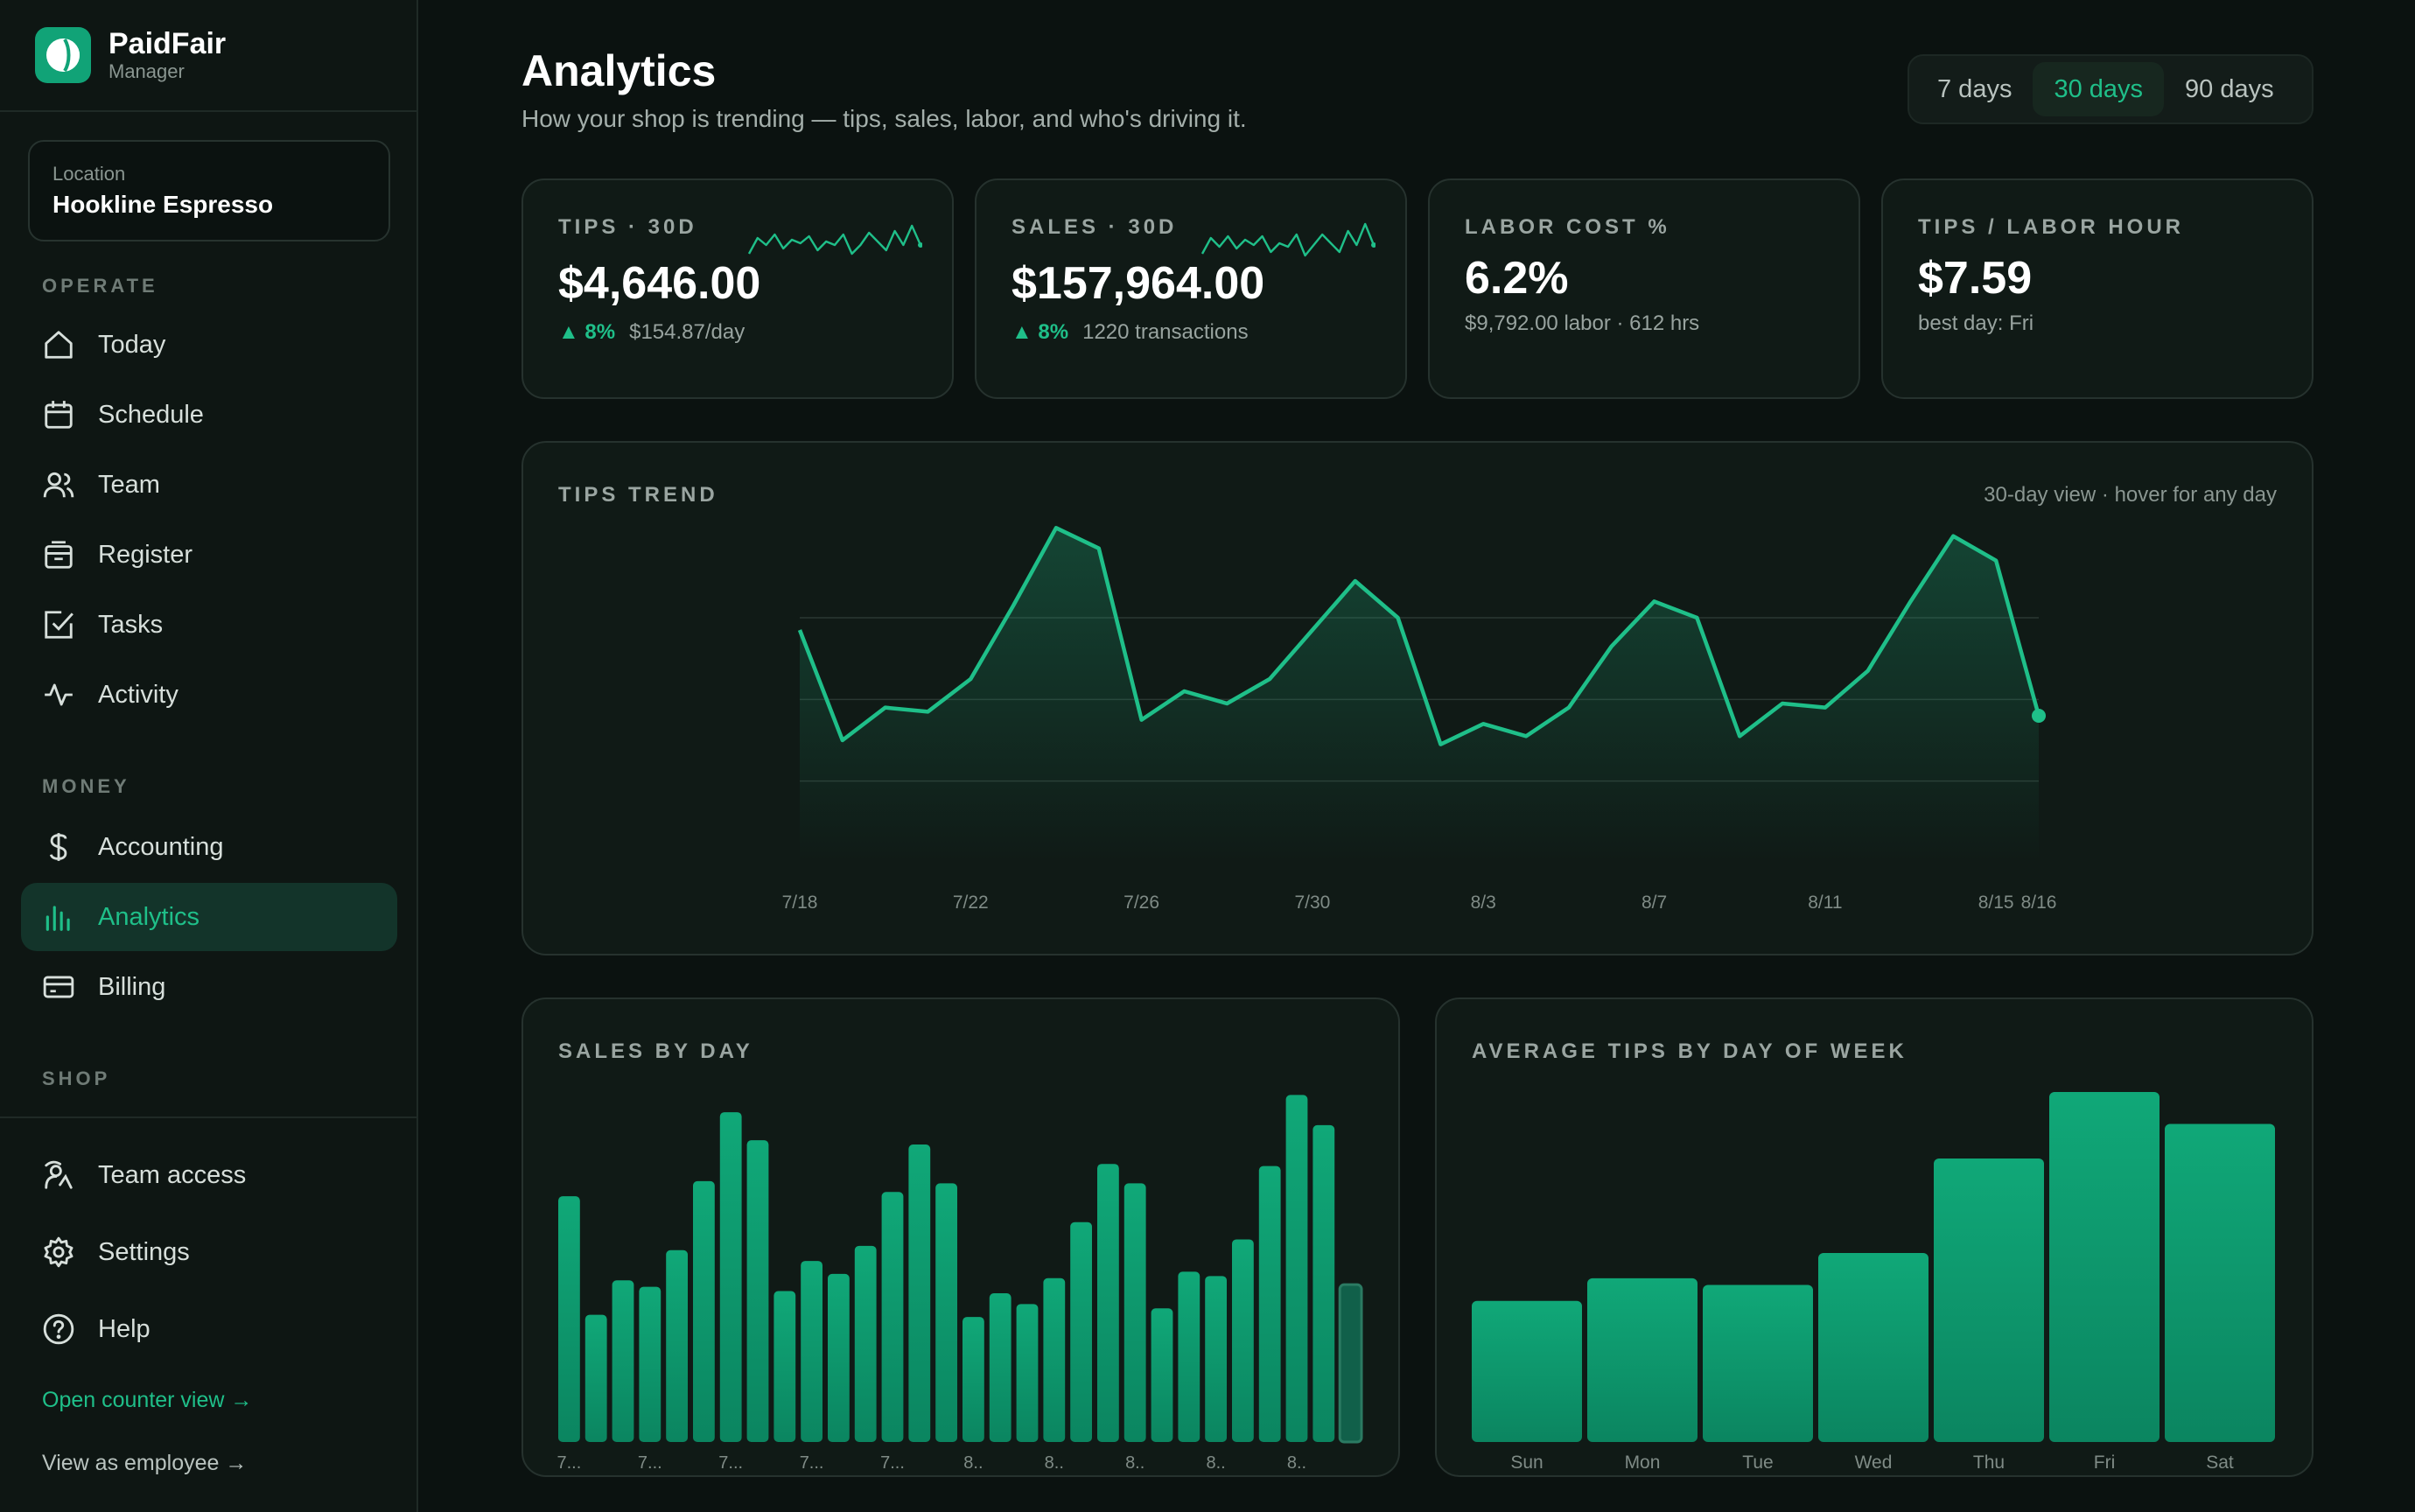  Describe the element at coordinates (209, 917) in the screenshot. I see `sidebar-item-analytics: Analytics` at that location.